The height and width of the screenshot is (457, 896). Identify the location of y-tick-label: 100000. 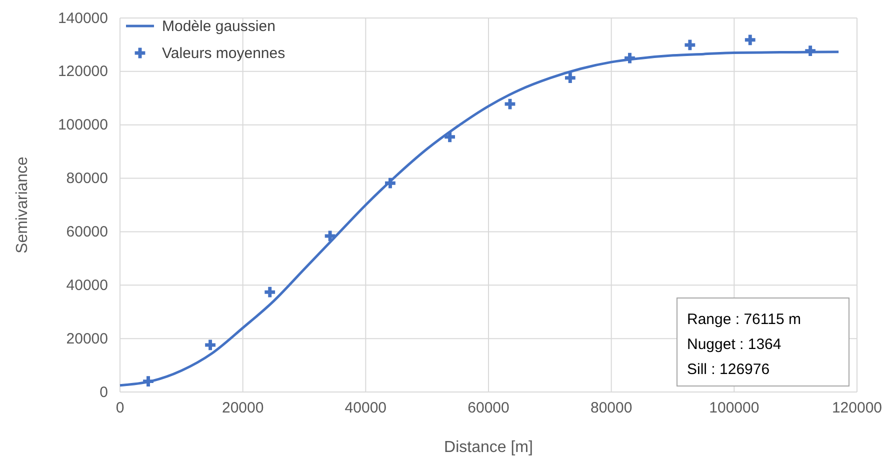
(83, 125).